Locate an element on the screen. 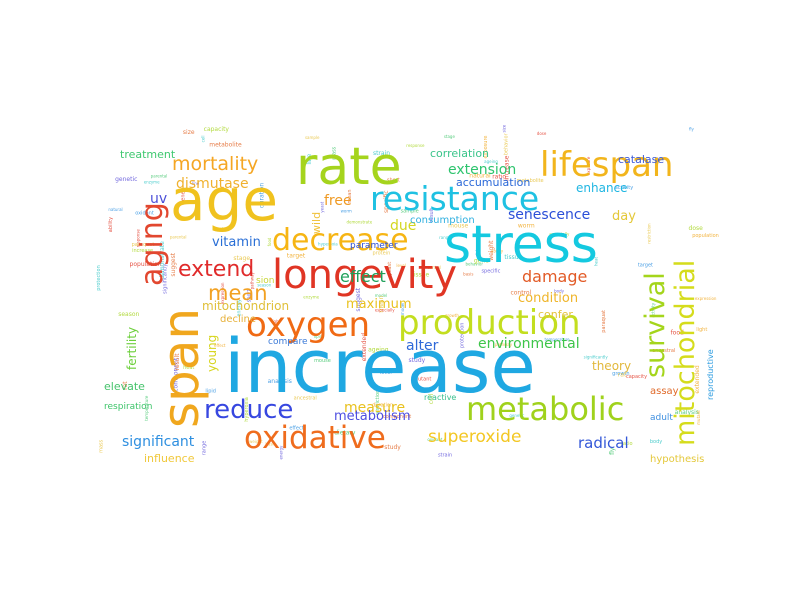 The image size is (800, 600). filler-word: ageing is located at coordinates (491, 161).